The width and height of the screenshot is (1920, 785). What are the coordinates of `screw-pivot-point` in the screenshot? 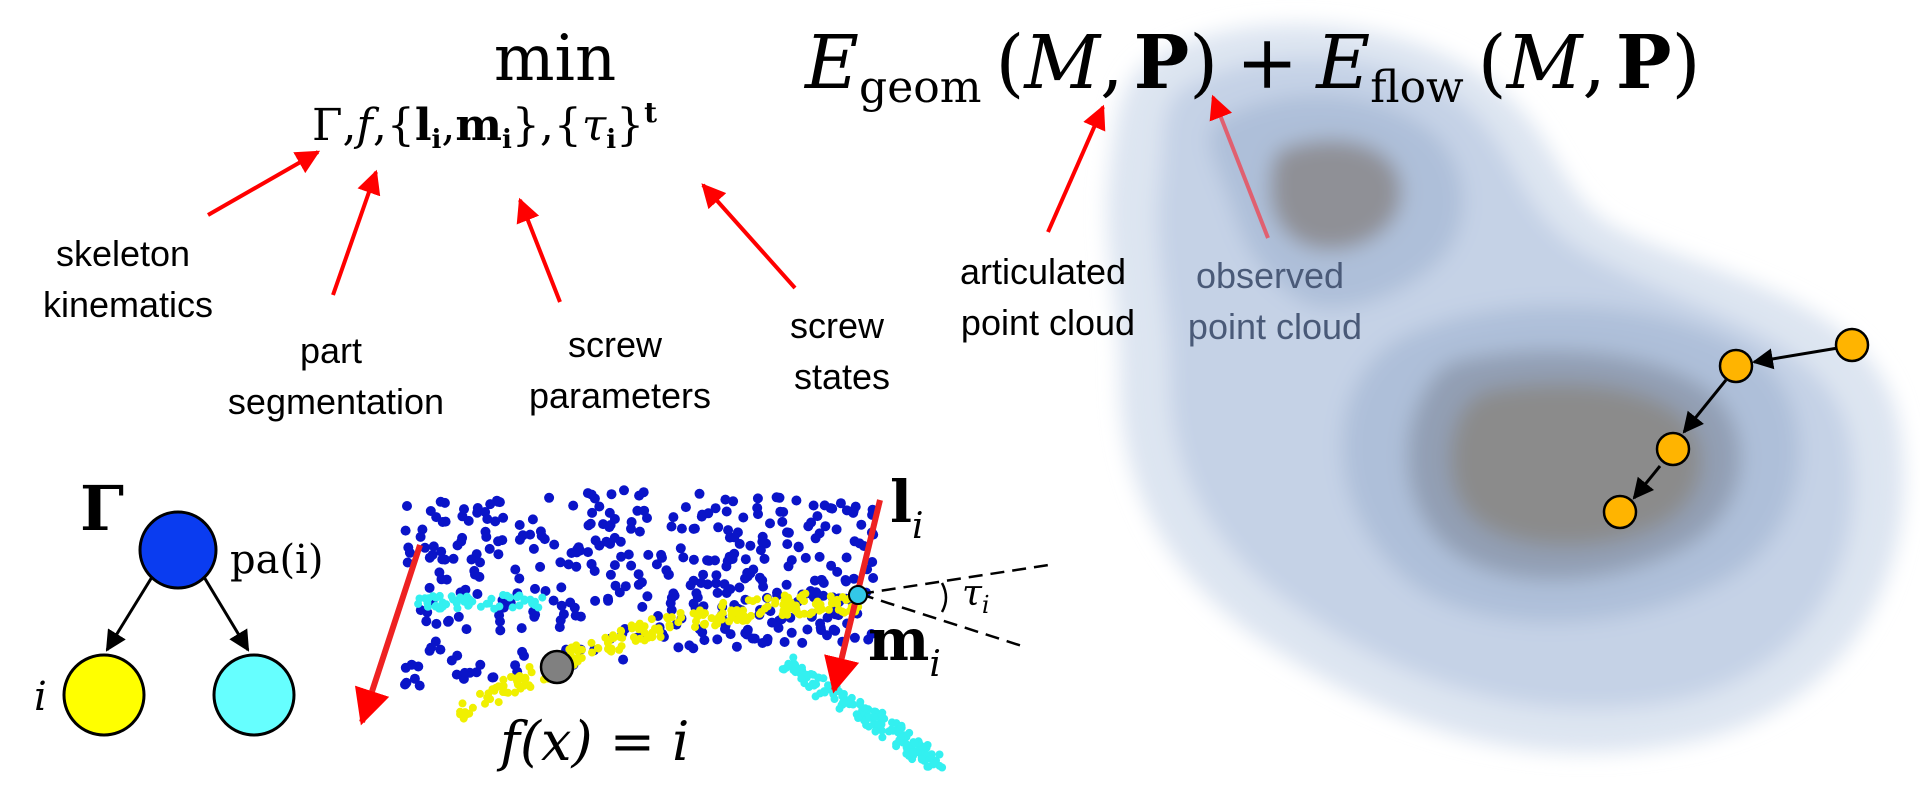 It's located at (858, 595).